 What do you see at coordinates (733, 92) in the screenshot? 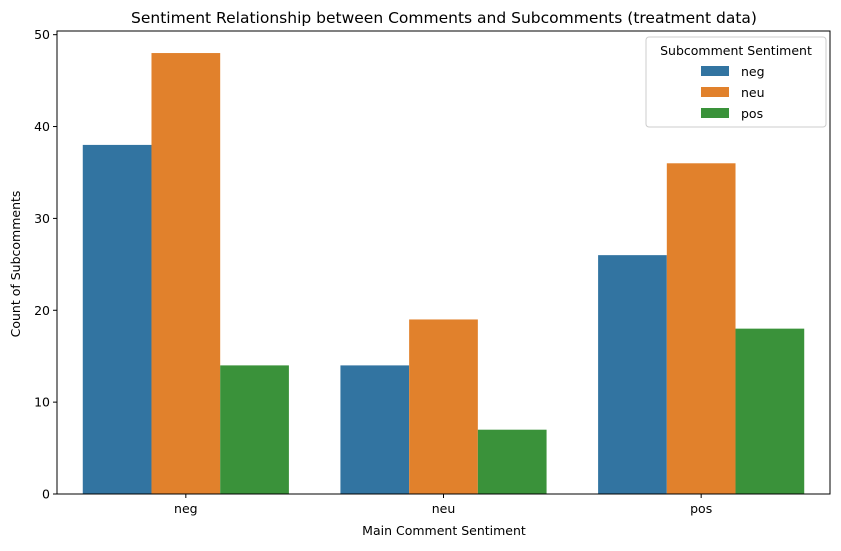
I see `legend-items: neg neu pos` at bounding box center [733, 92].